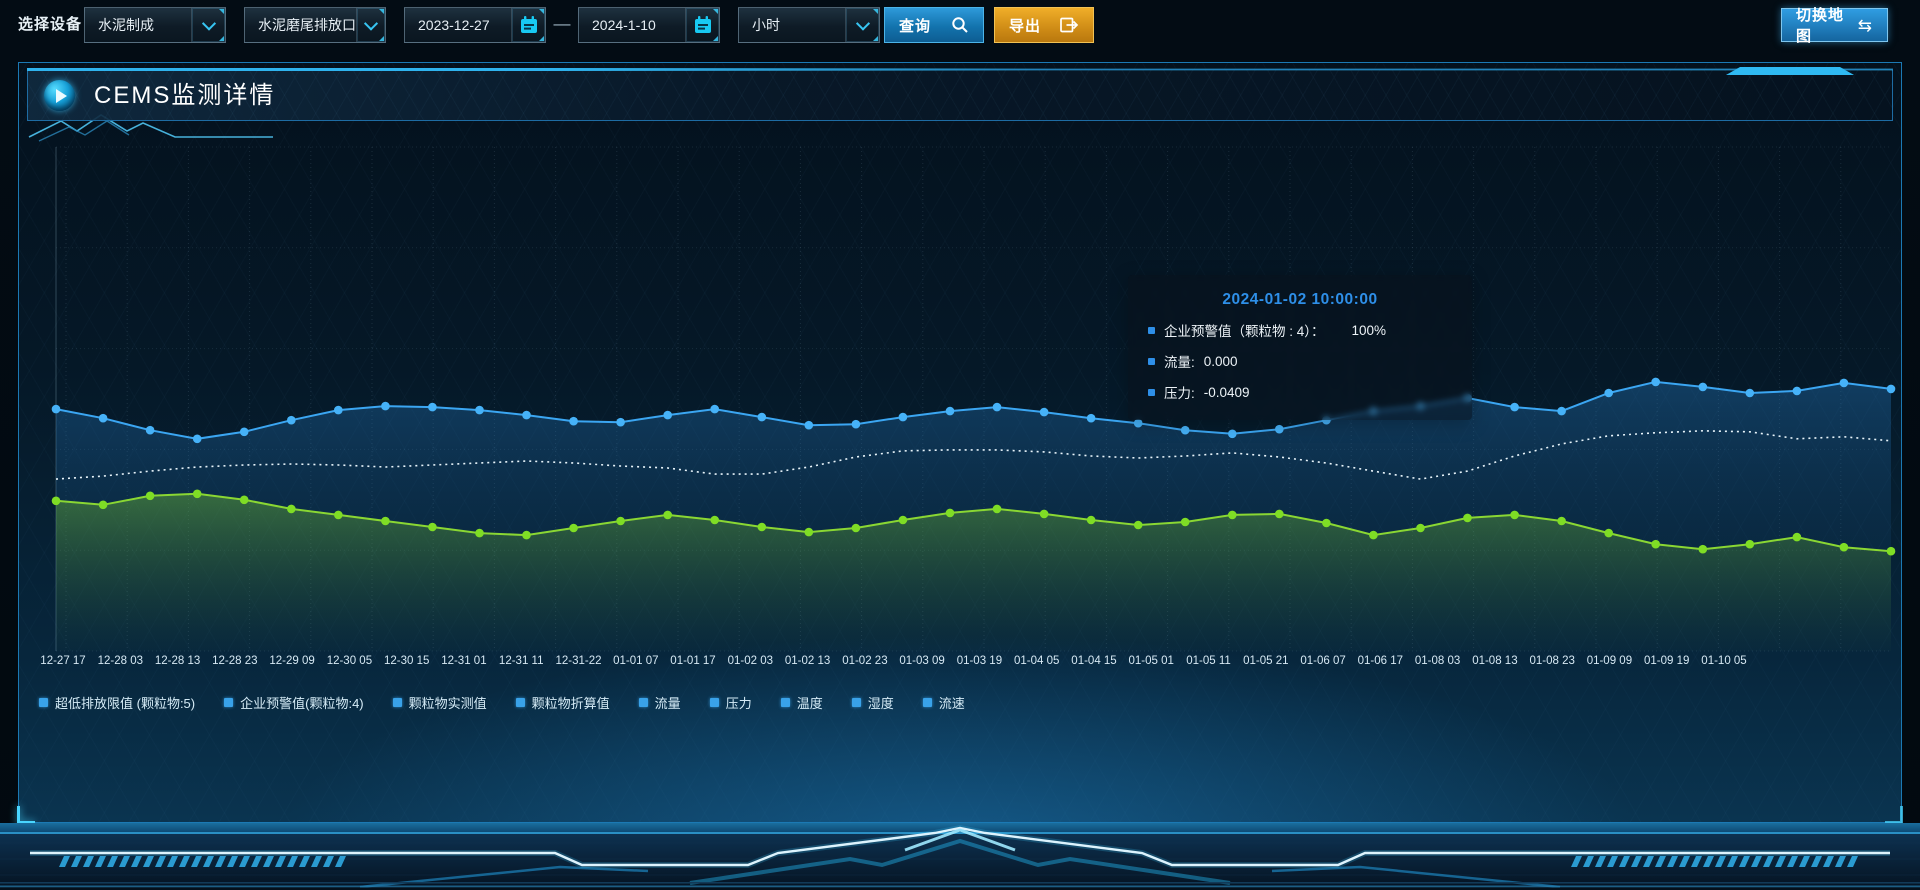 Image resolution: width=1920 pixels, height=890 pixels. Describe the element at coordinates (960, 69) in the screenshot. I see `header-top-accent` at that location.